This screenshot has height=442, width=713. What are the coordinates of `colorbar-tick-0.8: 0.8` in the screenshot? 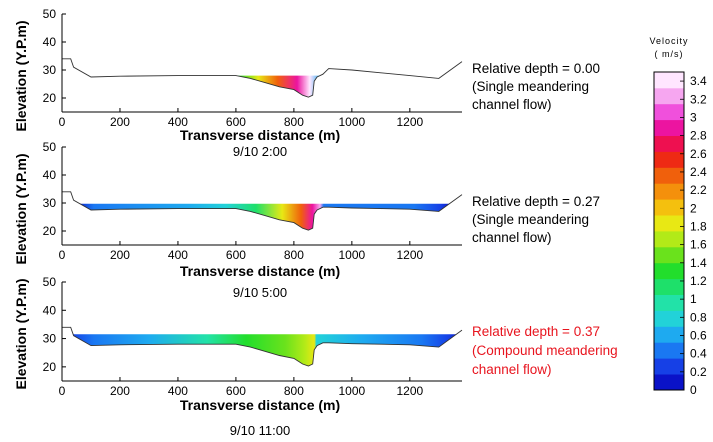 It's located at (698, 317).